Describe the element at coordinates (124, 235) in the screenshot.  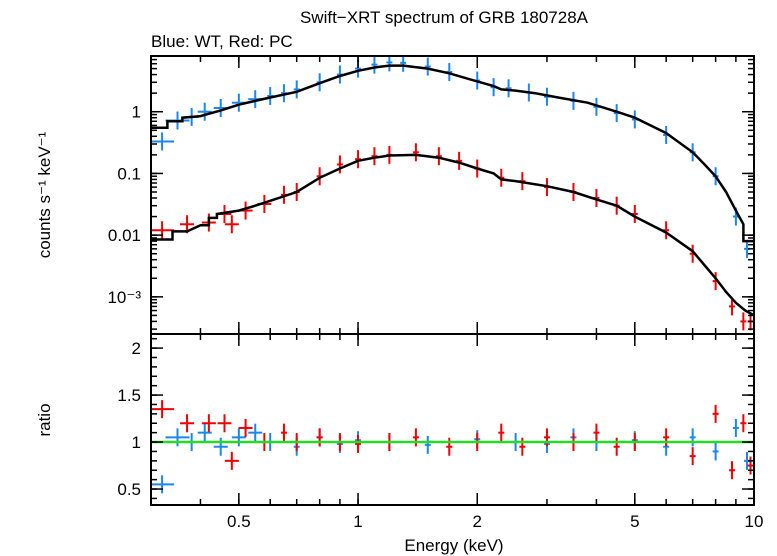
I see `spectrum-y-tick-label: 0.01` at that location.